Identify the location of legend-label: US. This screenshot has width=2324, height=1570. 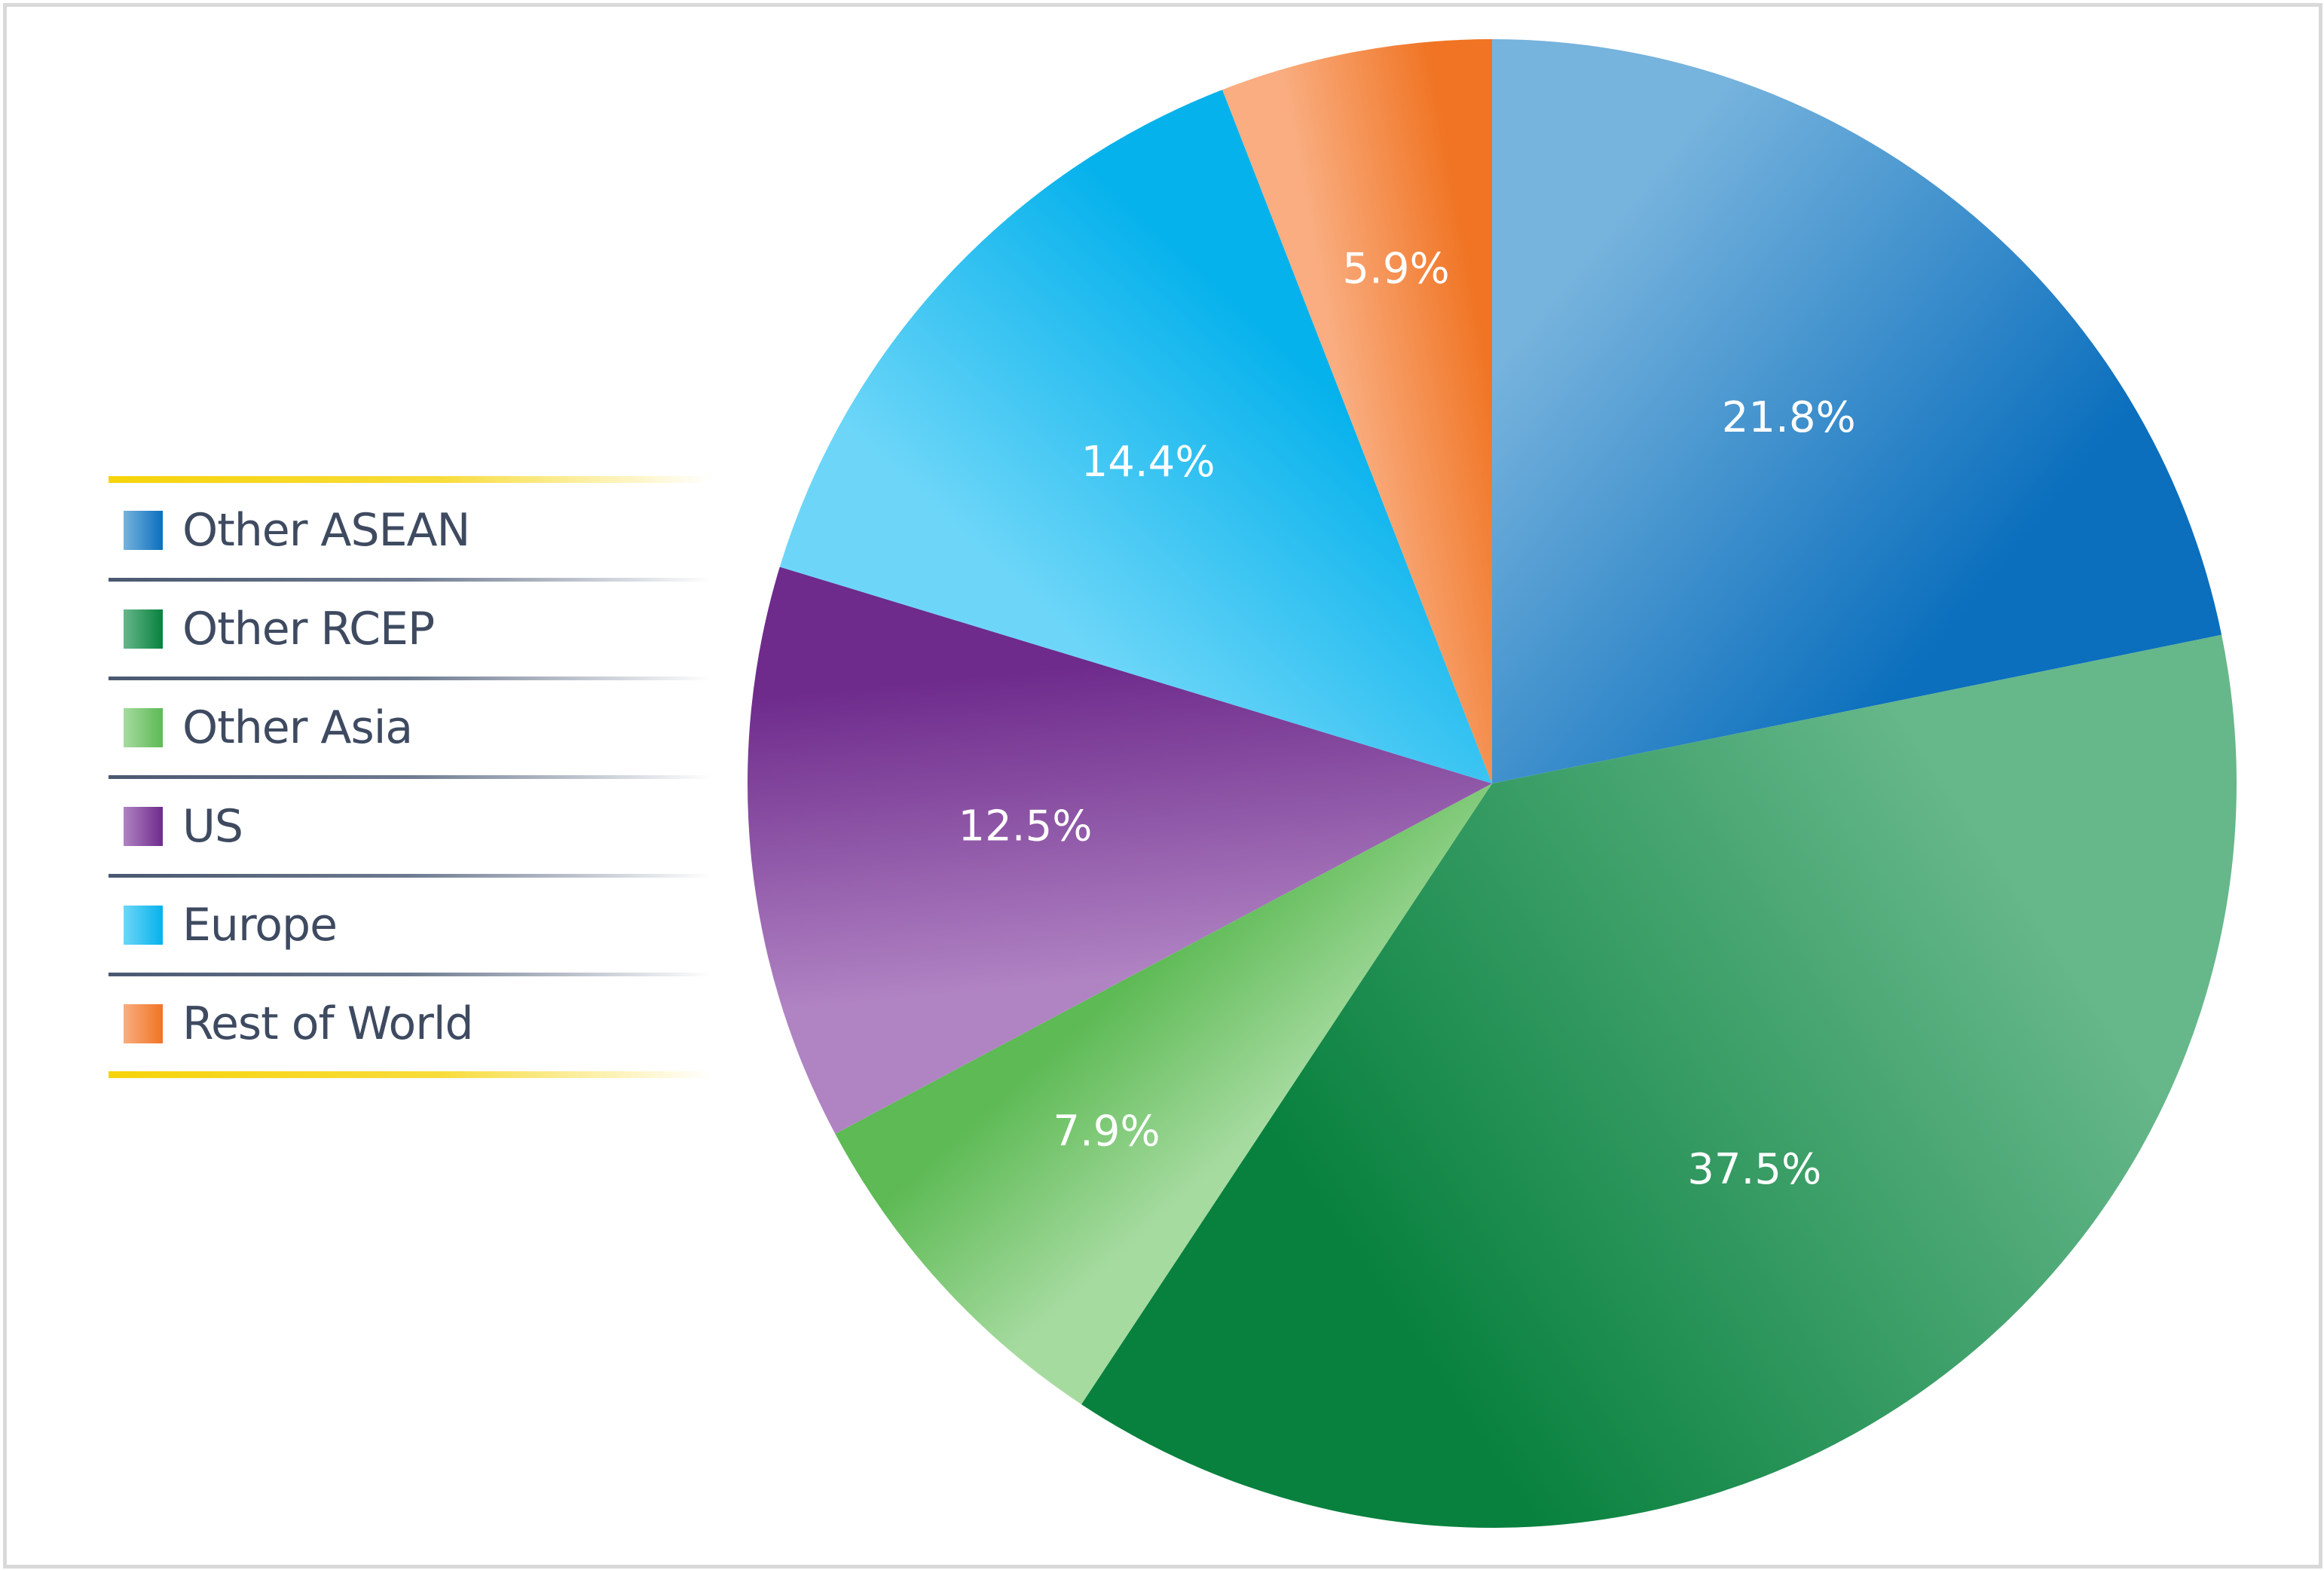
(212, 826).